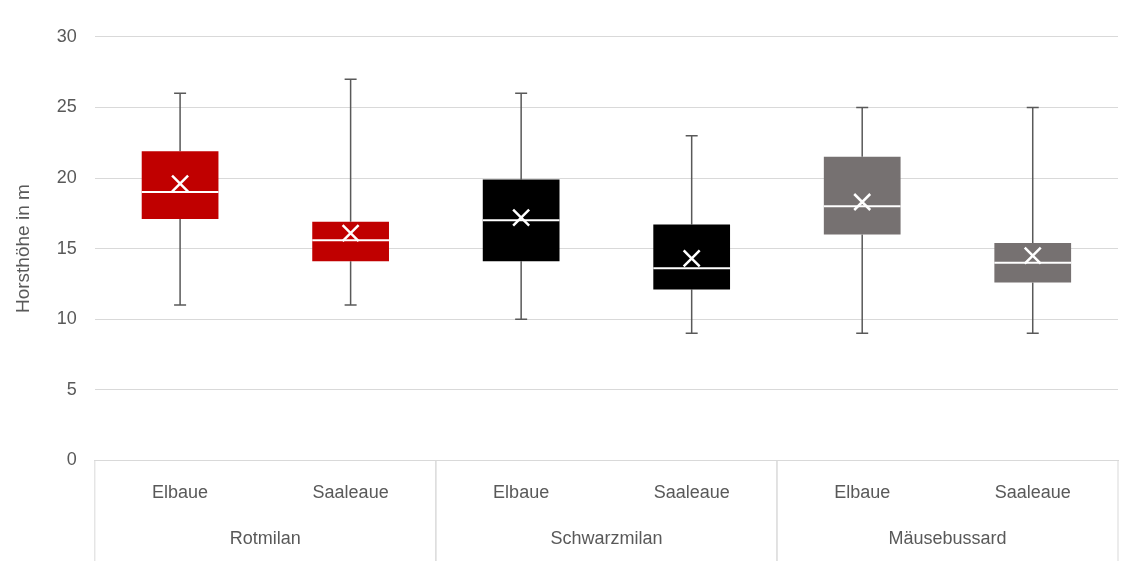 The image size is (1141, 574). What do you see at coordinates (22, 249) in the screenshot?
I see `y-axis-title: Horsthöhe in m` at bounding box center [22, 249].